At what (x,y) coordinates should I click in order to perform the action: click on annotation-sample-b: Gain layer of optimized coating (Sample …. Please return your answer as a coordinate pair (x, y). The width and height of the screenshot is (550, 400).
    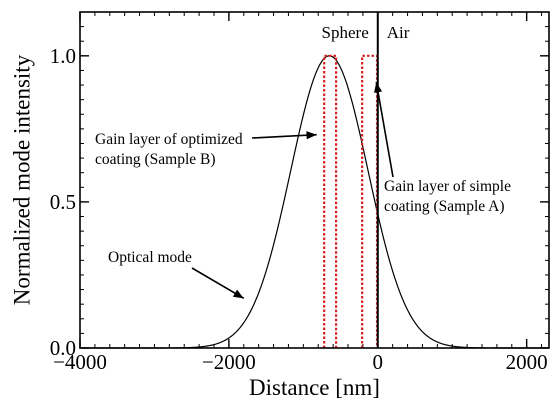
    Looking at the image, I should click on (206, 149).